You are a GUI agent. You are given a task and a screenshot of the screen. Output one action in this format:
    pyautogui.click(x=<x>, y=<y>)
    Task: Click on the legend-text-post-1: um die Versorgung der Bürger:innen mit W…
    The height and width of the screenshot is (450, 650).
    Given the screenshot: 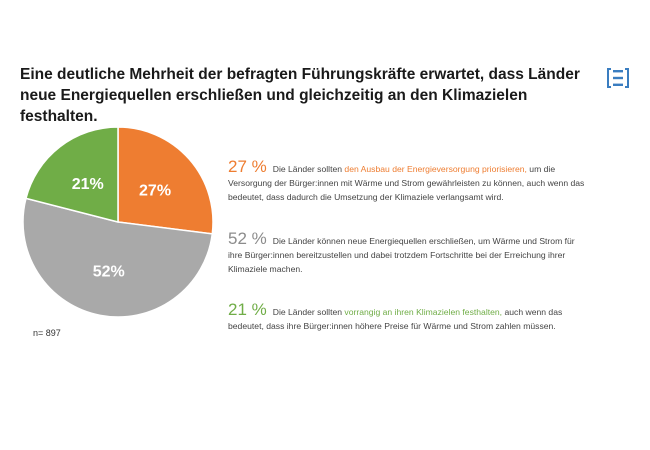 What is the action you would take?
    pyautogui.click(x=406, y=183)
    